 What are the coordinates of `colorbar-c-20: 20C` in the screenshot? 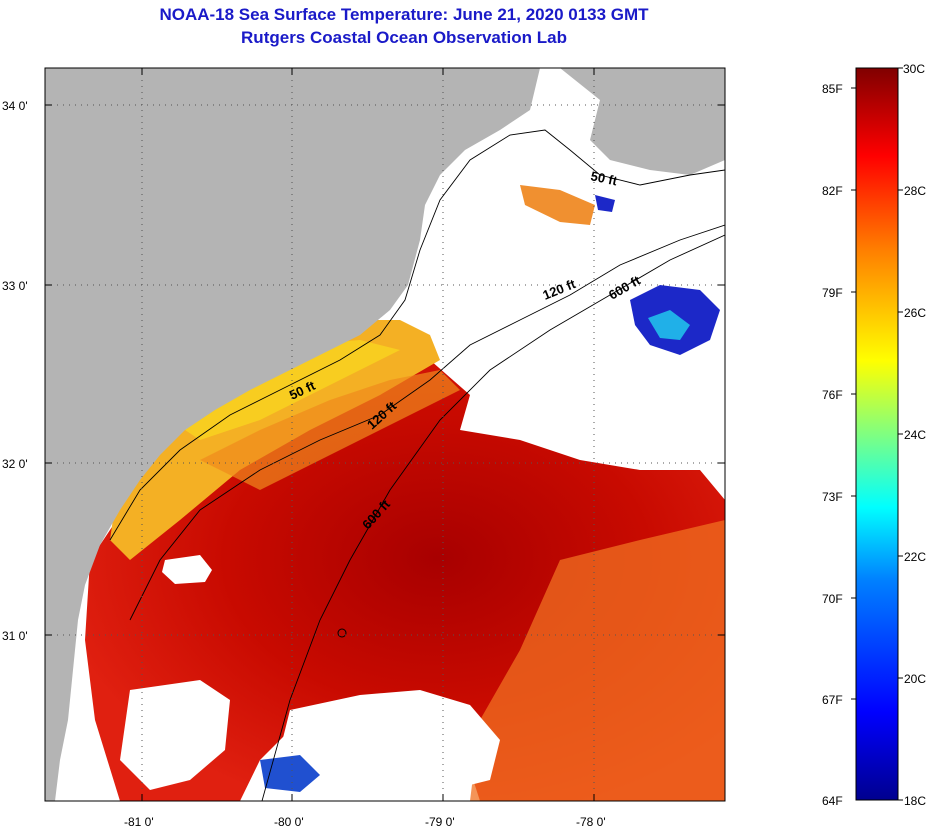 It's located at (915, 679).